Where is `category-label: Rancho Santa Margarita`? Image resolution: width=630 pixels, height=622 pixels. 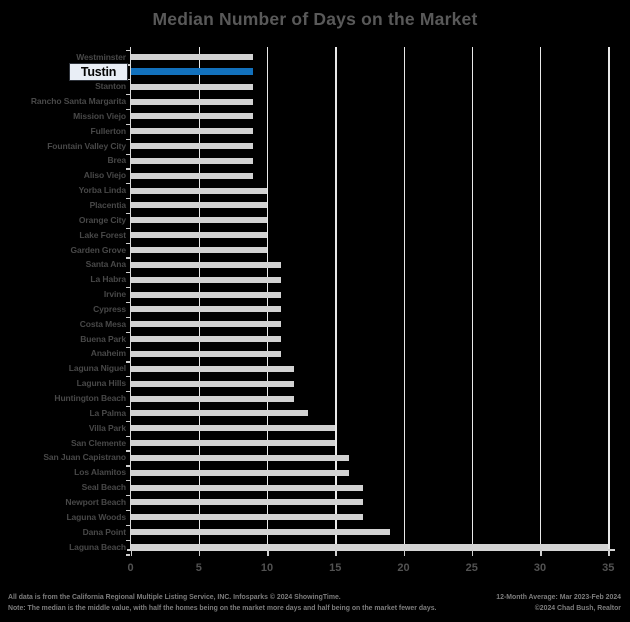 category-label: Rancho Santa Margarita is located at coordinates (78, 101).